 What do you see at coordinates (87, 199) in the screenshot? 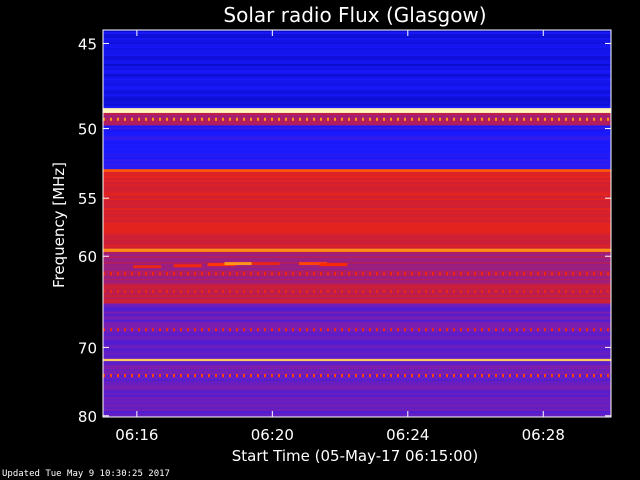
I see `y-tick-label: 55` at bounding box center [87, 199].